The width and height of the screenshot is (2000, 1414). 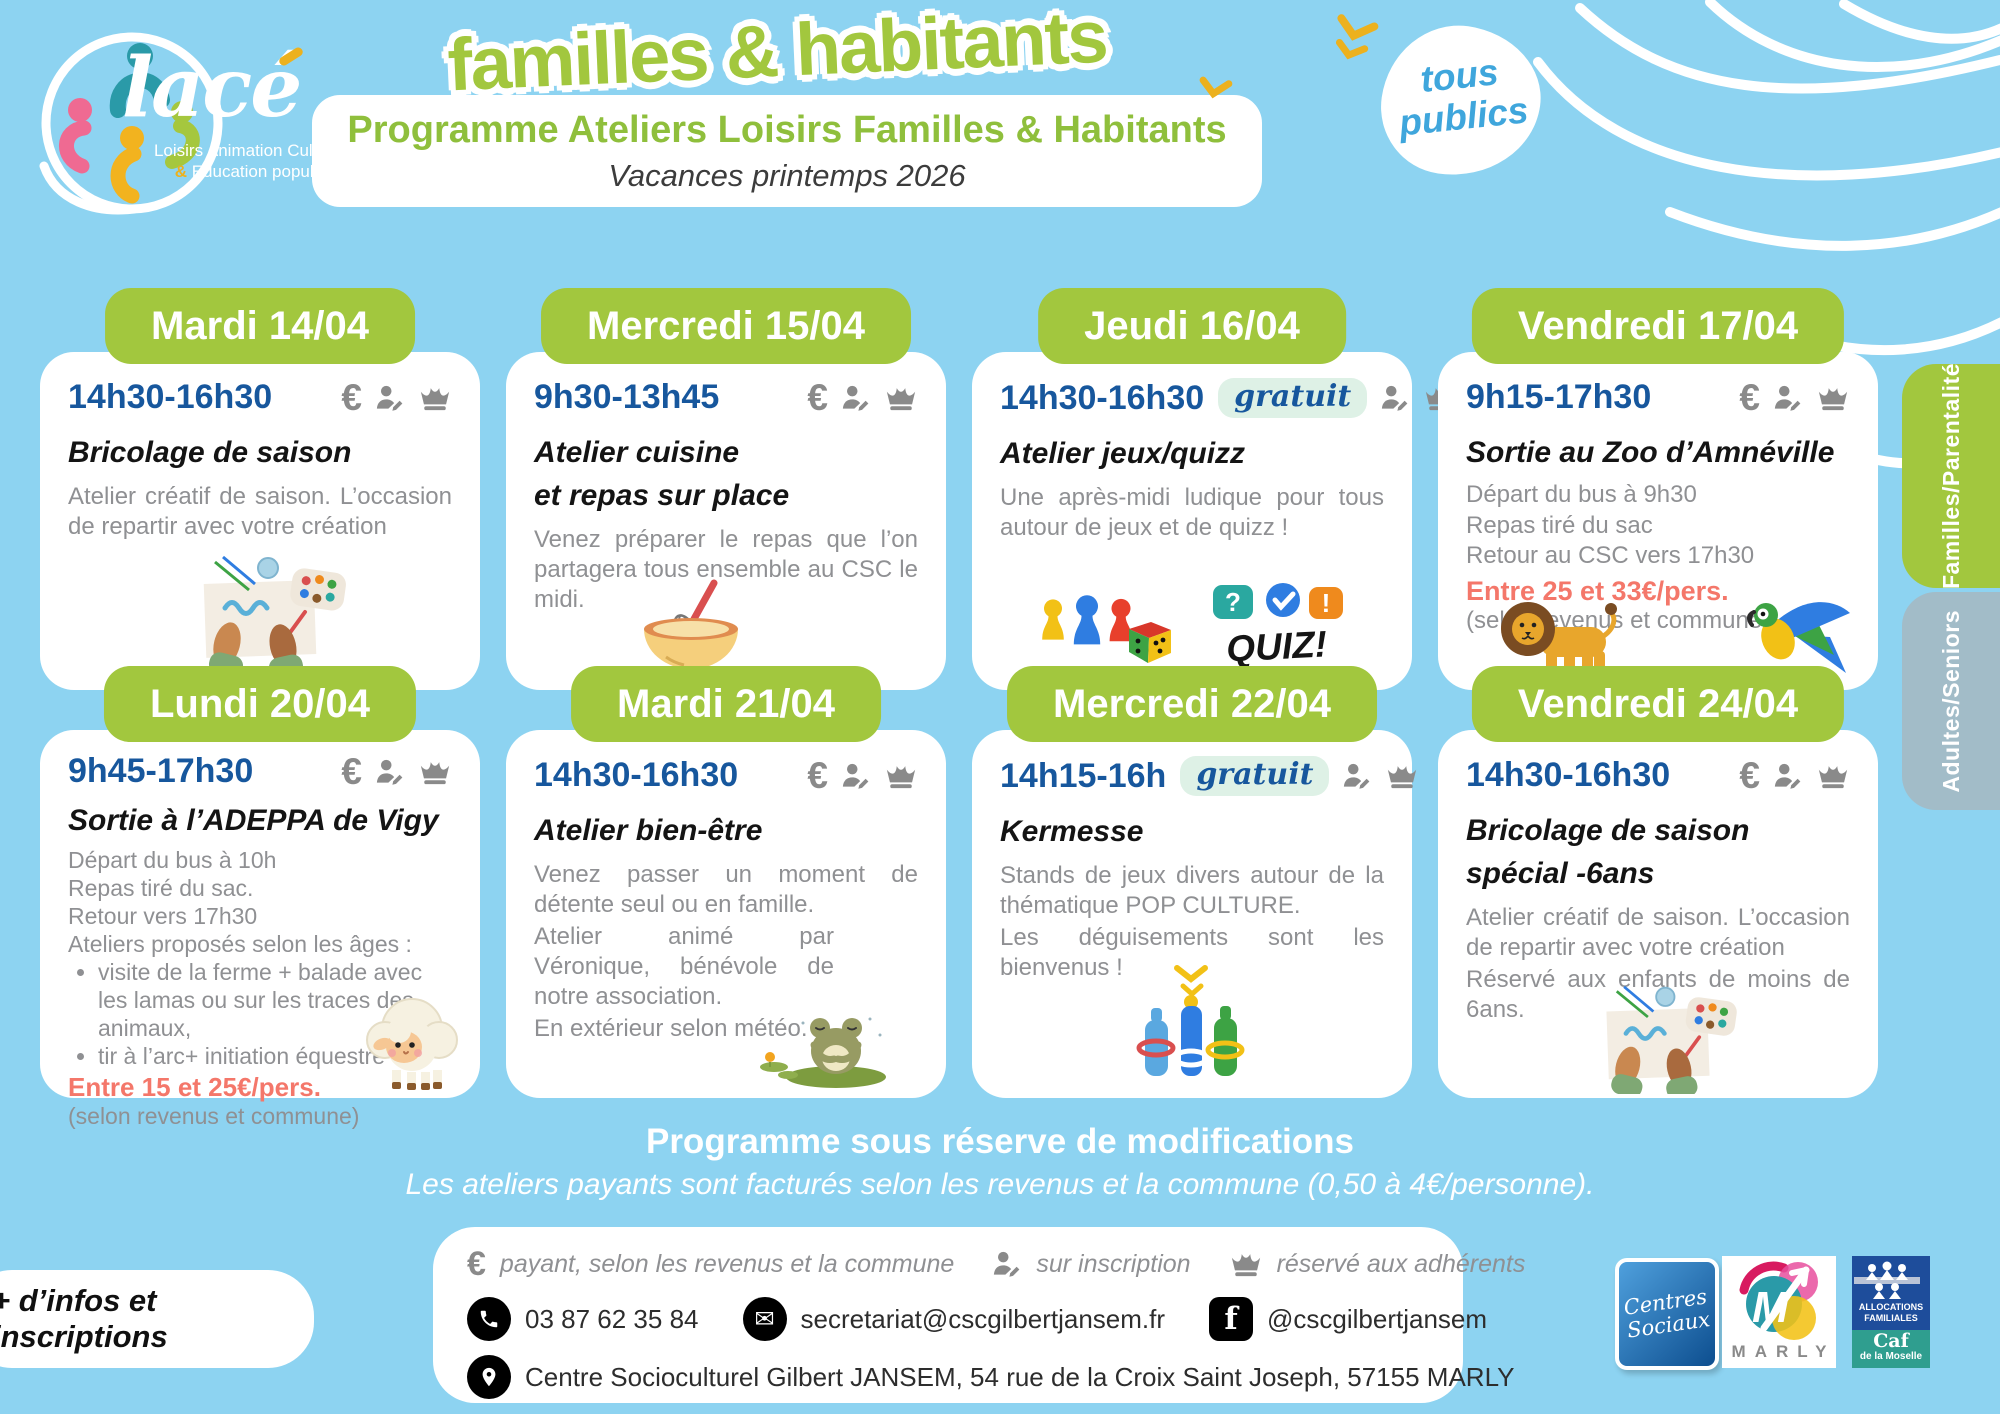 What do you see at coordinates (1190, 1020) in the screenshot?
I see `ring-toss-illustration` at bounding box center [1190, 1020].